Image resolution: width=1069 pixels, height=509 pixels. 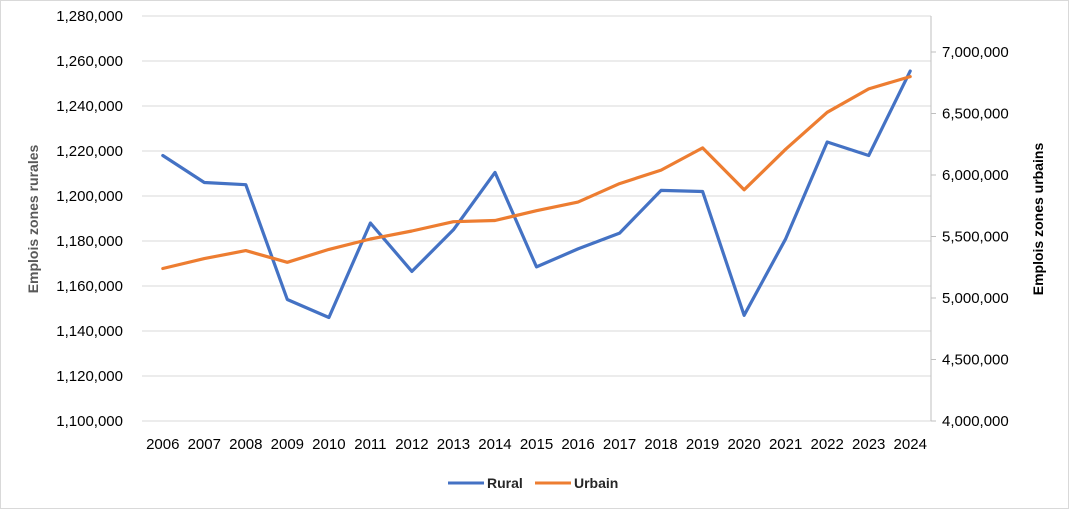 What do you see at coordinates (975, 360) in the screenshot?
I see `right-tick-label: 4,500,000` at bounding box center [975, 360].